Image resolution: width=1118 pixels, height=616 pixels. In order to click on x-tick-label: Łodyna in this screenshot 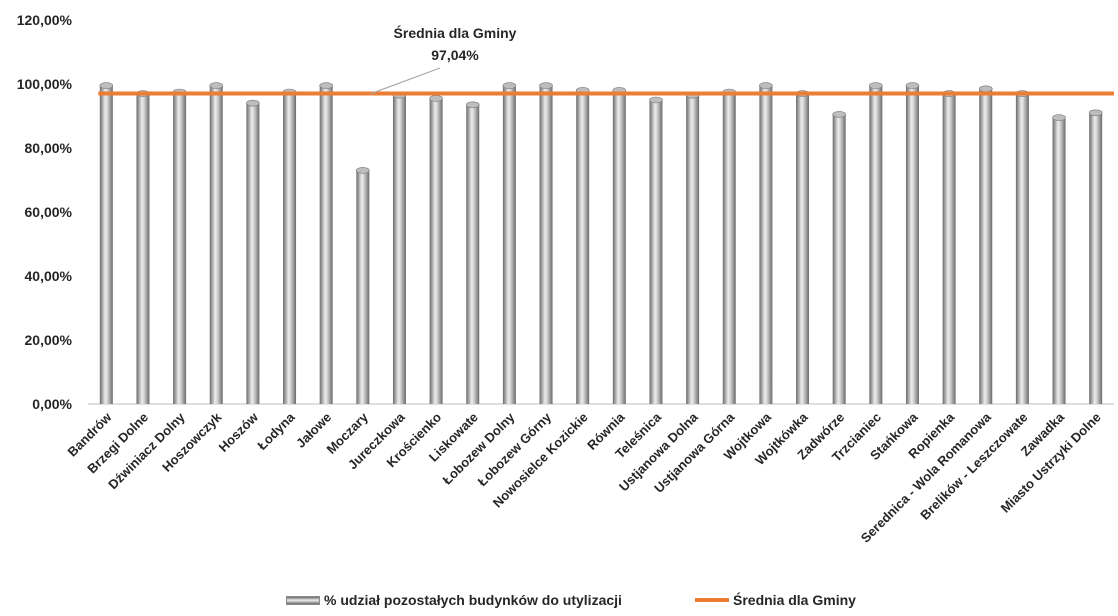, I will do `click(276, 431)`.